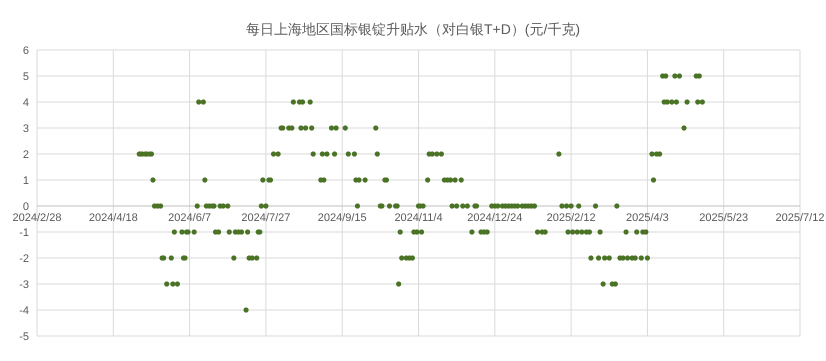 This screenshot has width=826, height=361. I want to click on y-tick-label: -1, so click(24, 233).